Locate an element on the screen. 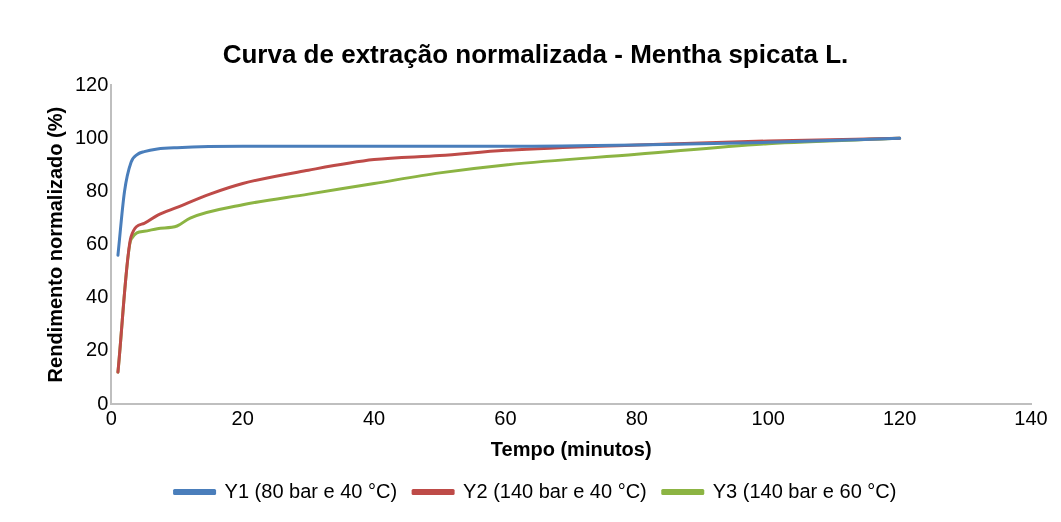  x-tick-label: 120 is located at coordinates (899, 417).